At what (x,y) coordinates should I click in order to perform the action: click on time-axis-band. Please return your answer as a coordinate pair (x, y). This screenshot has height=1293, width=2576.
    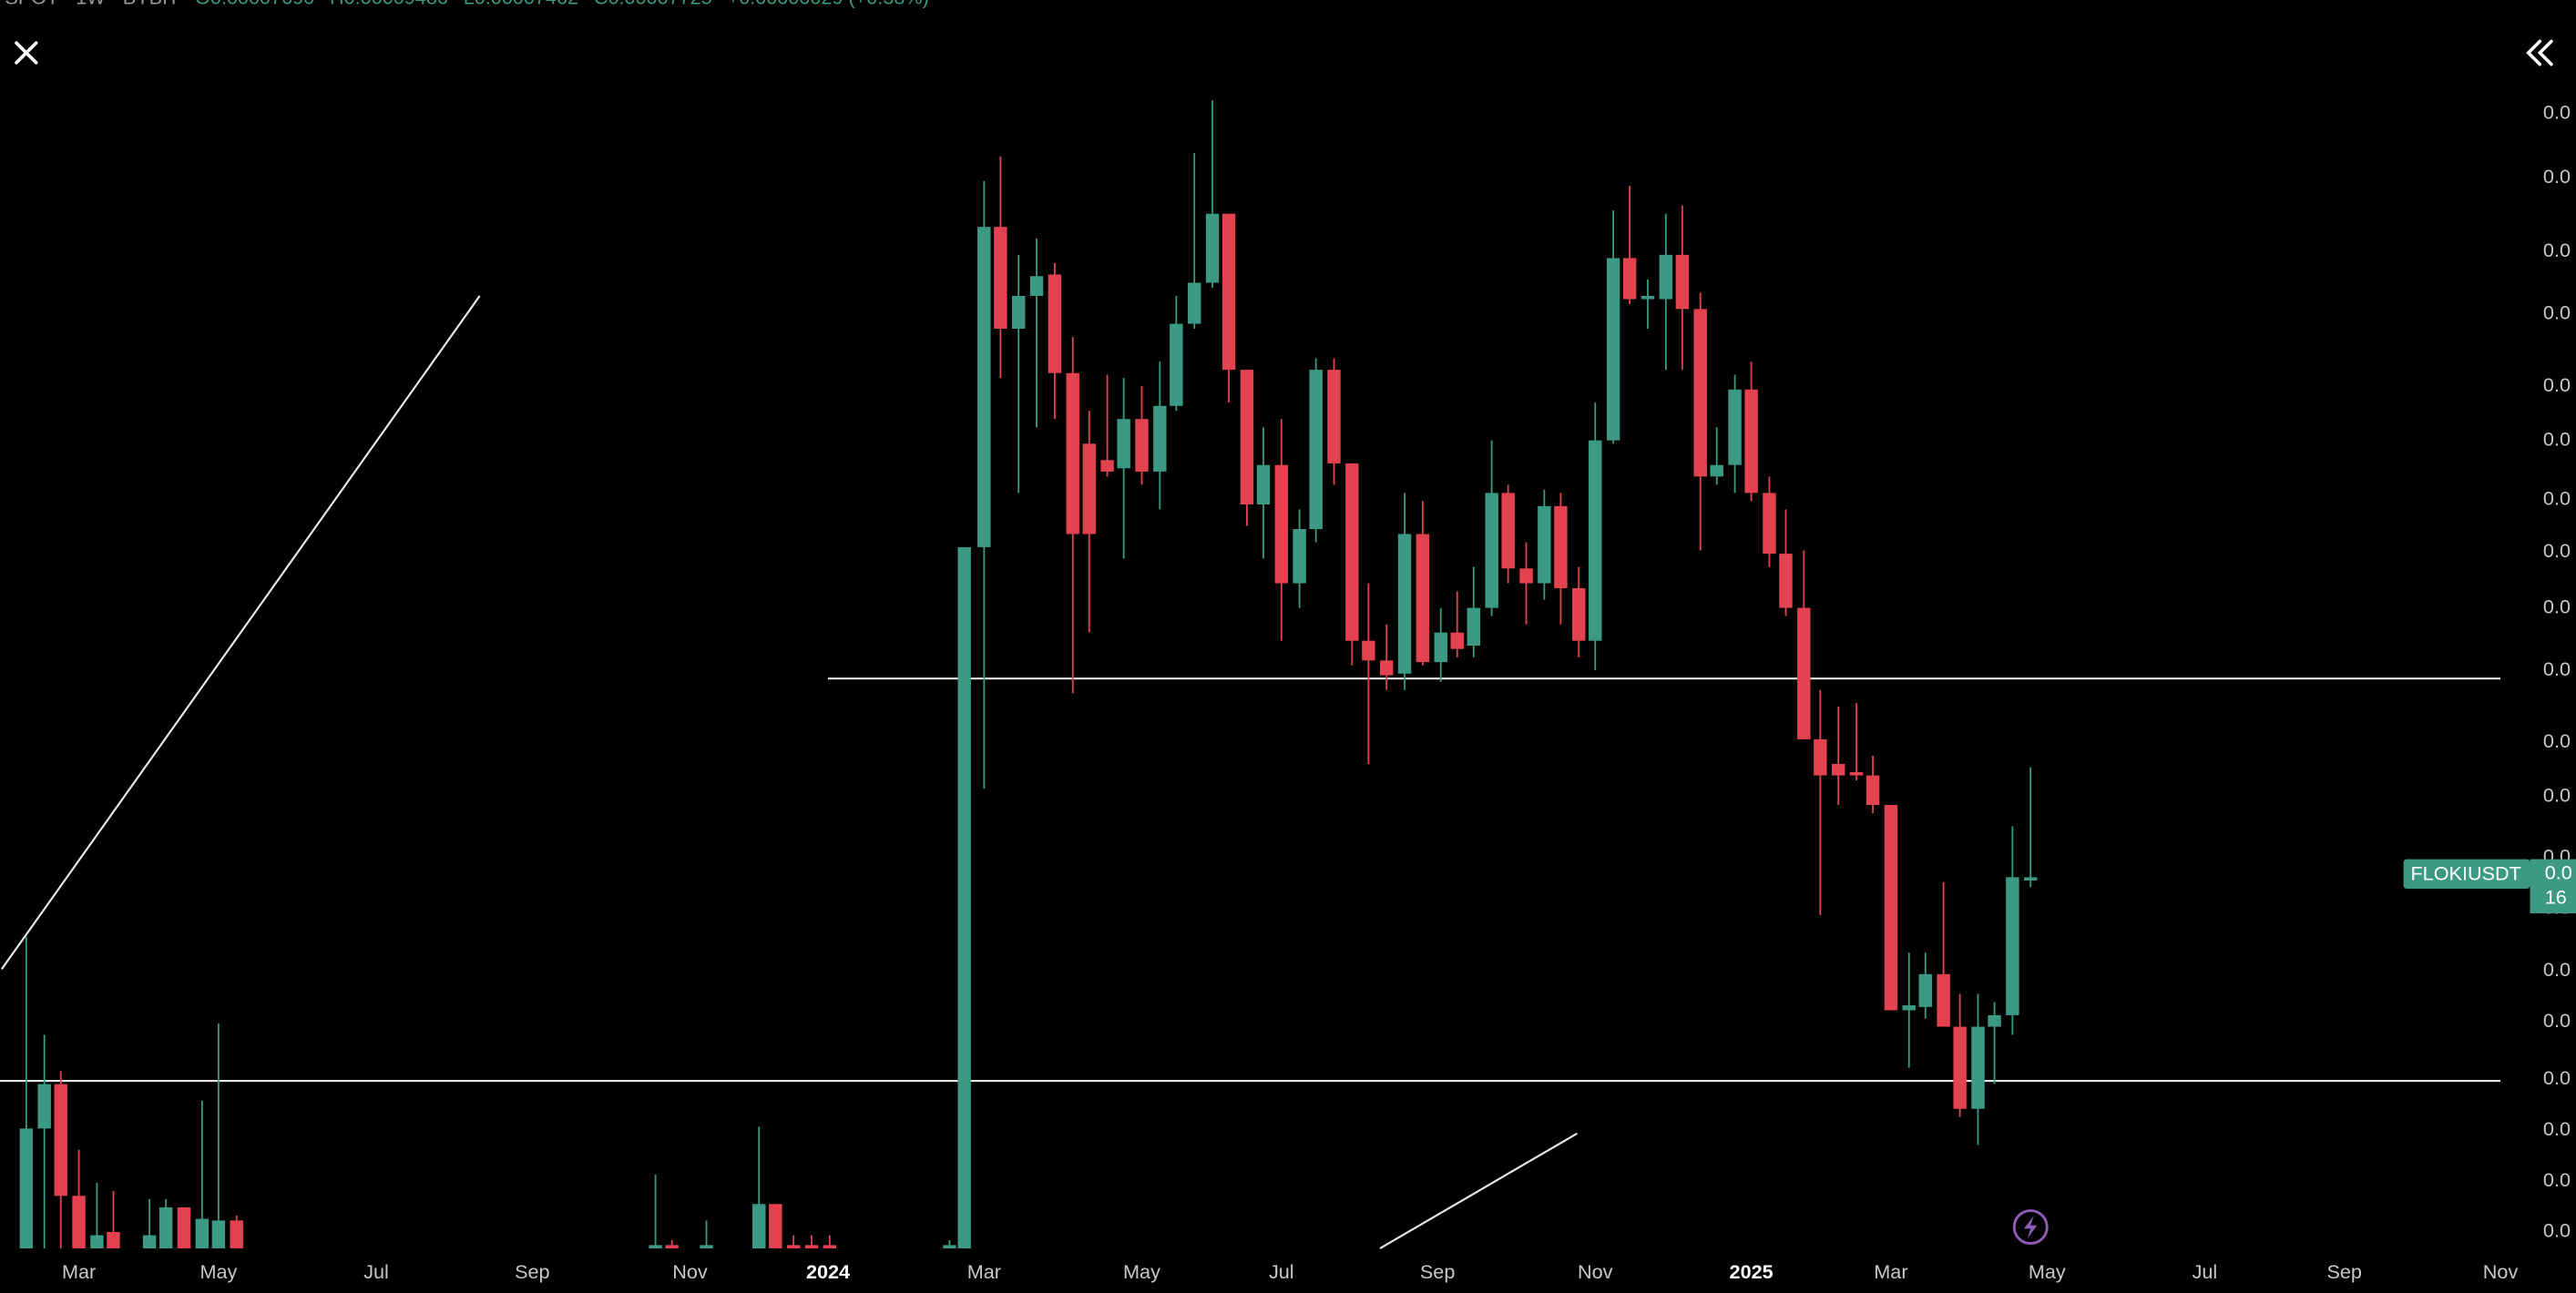
    Looking at the image, I should click on (1288, 1274).